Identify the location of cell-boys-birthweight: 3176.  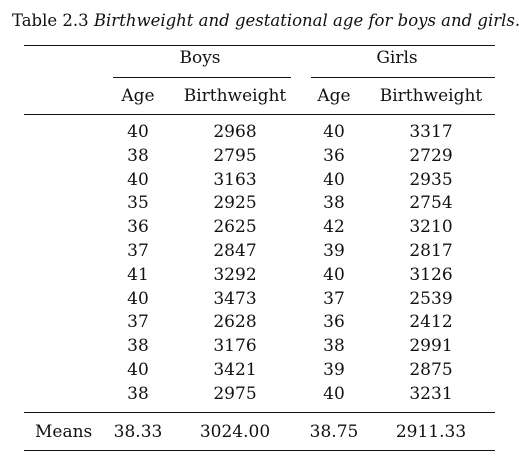
(235, 346).